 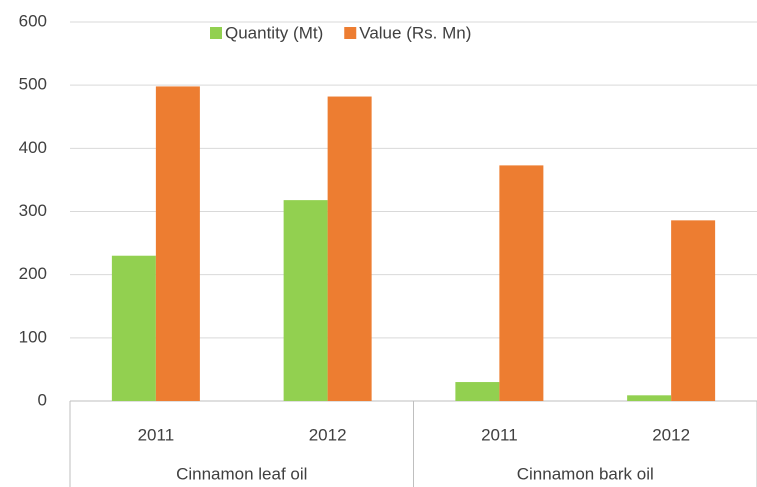 I want to click on y-tick-label: 100, so click(x=33, y=336).